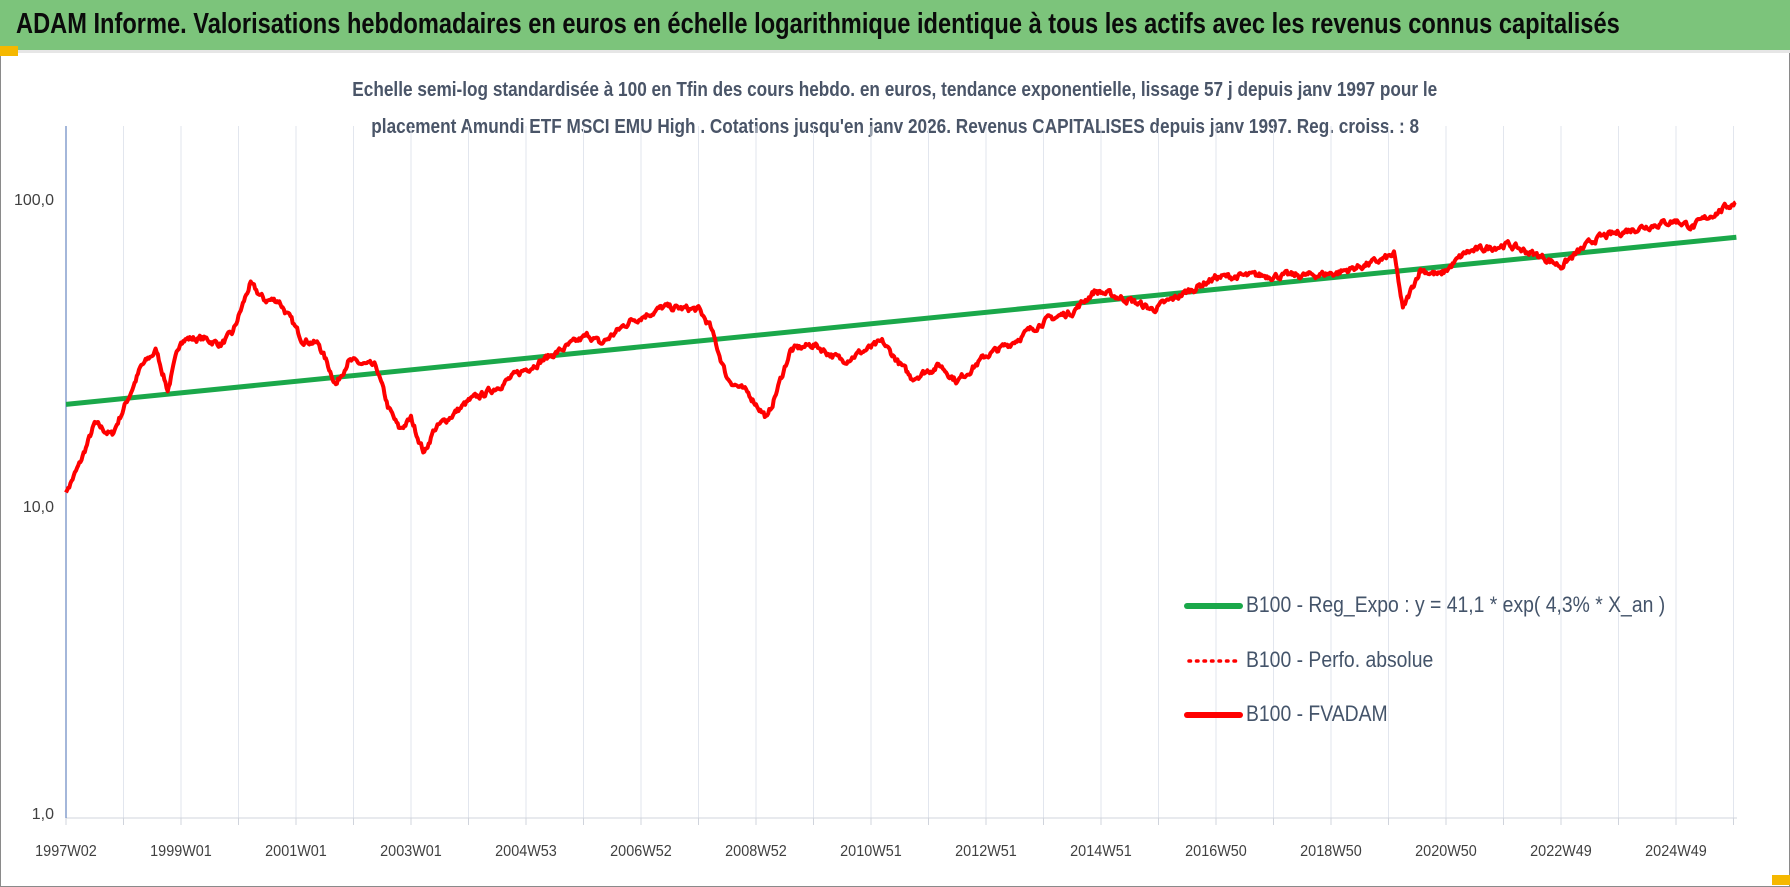 The image size is (1790, 887). What do you see at coordinates (181, 851) in the screenshot?
I see `x-tick-label: 1999W01` at bounding box center [181, 851].